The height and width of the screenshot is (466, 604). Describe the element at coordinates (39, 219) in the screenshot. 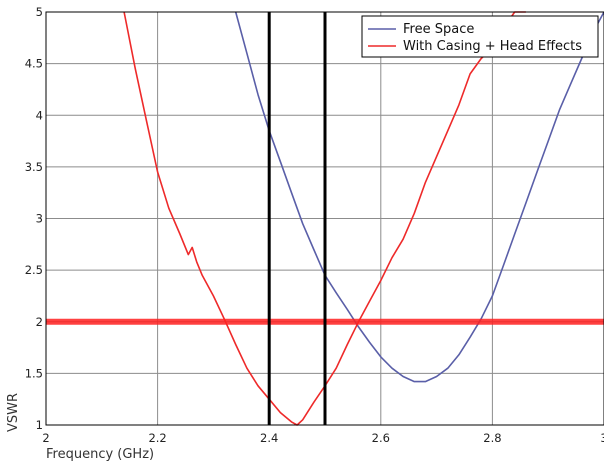

I see `y-tick-label: 3` at that location.